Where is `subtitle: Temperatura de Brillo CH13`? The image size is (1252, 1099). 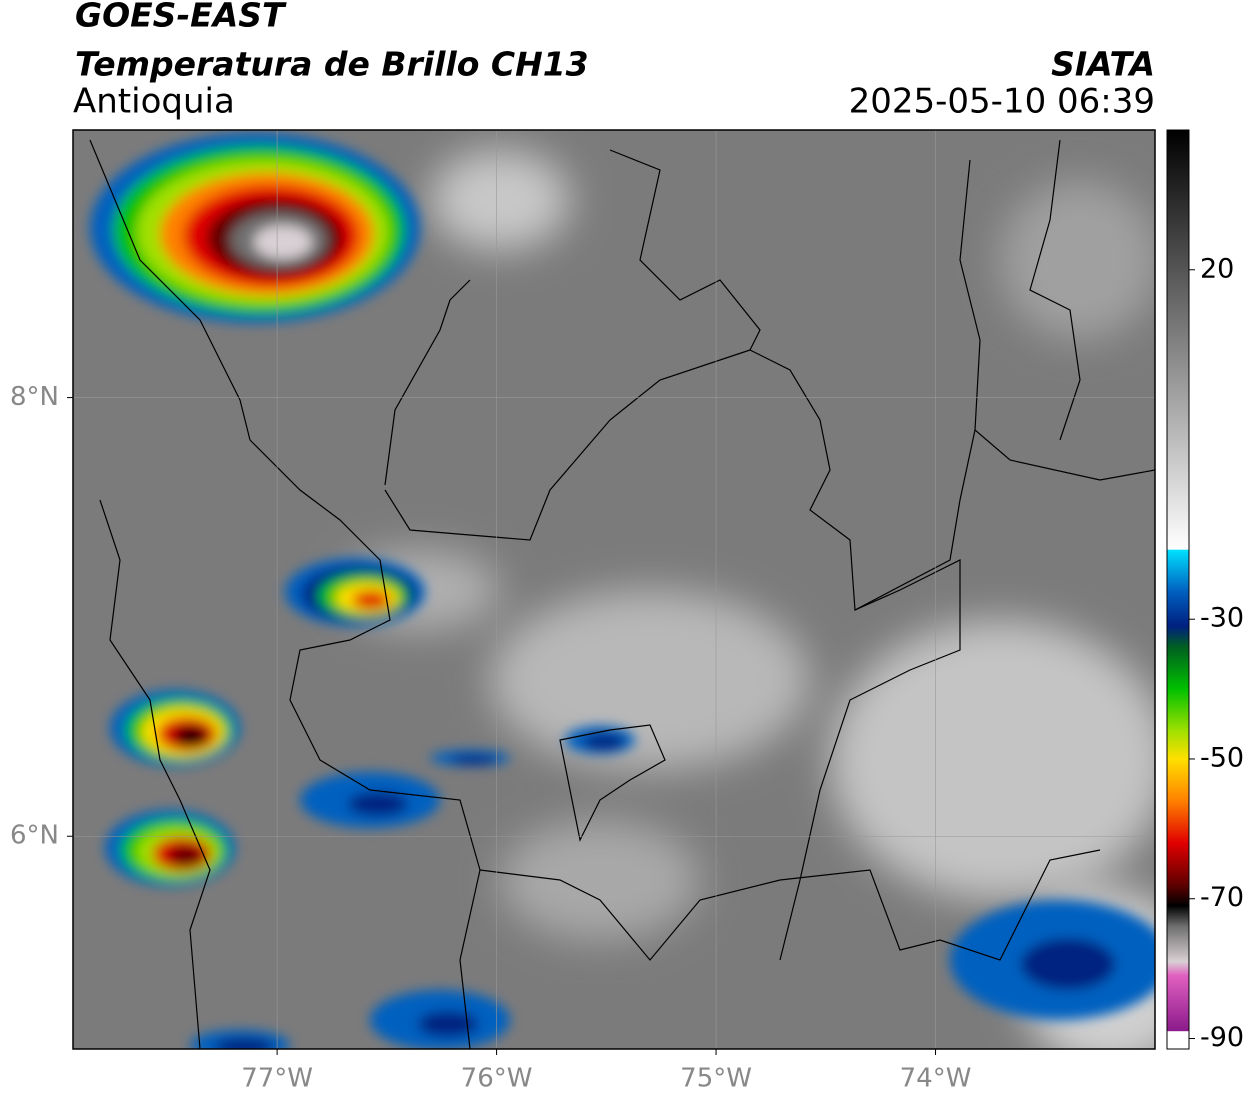
subtitle: Temperatura de Brillo CH13 is located at coordinates (332, 64).